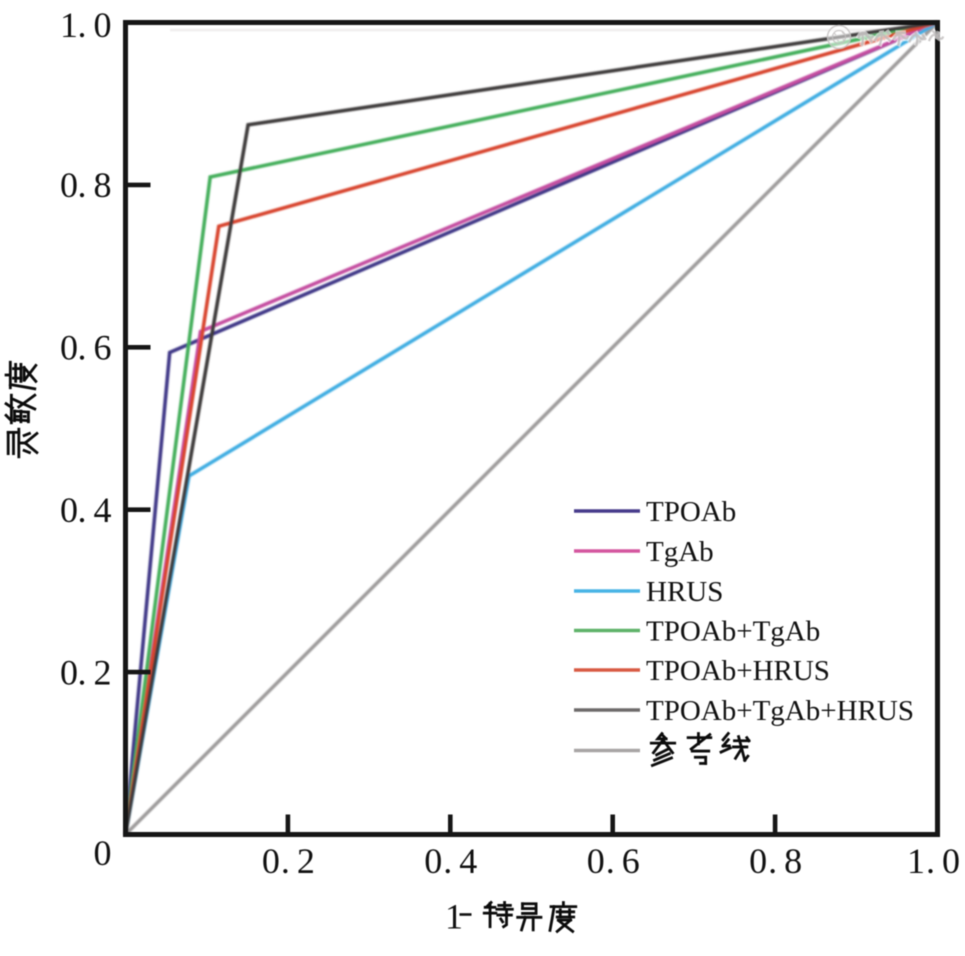  What do you see at coordinates (738, 671) in the screenshot?
I see `svg-text: TPOAb+HRUS` at bounding box center [738, 671].